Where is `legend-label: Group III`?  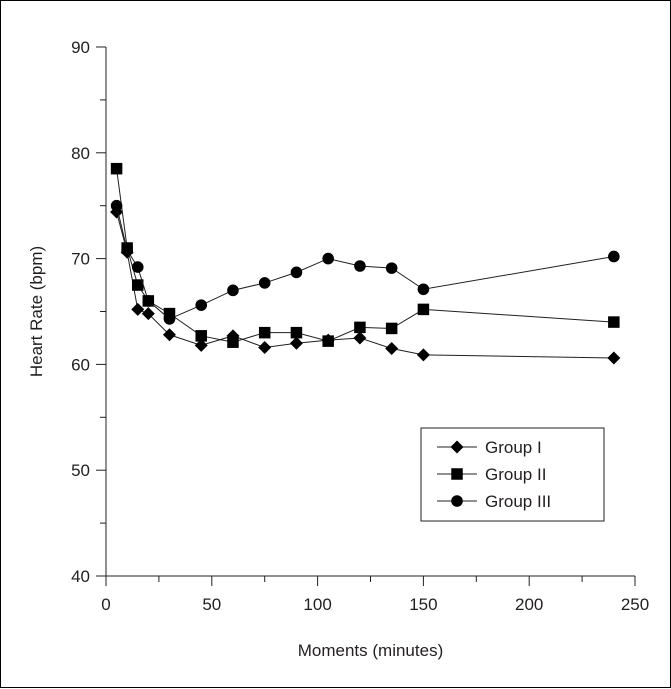 legend-label: Group III is located at coordinates (518, 501).